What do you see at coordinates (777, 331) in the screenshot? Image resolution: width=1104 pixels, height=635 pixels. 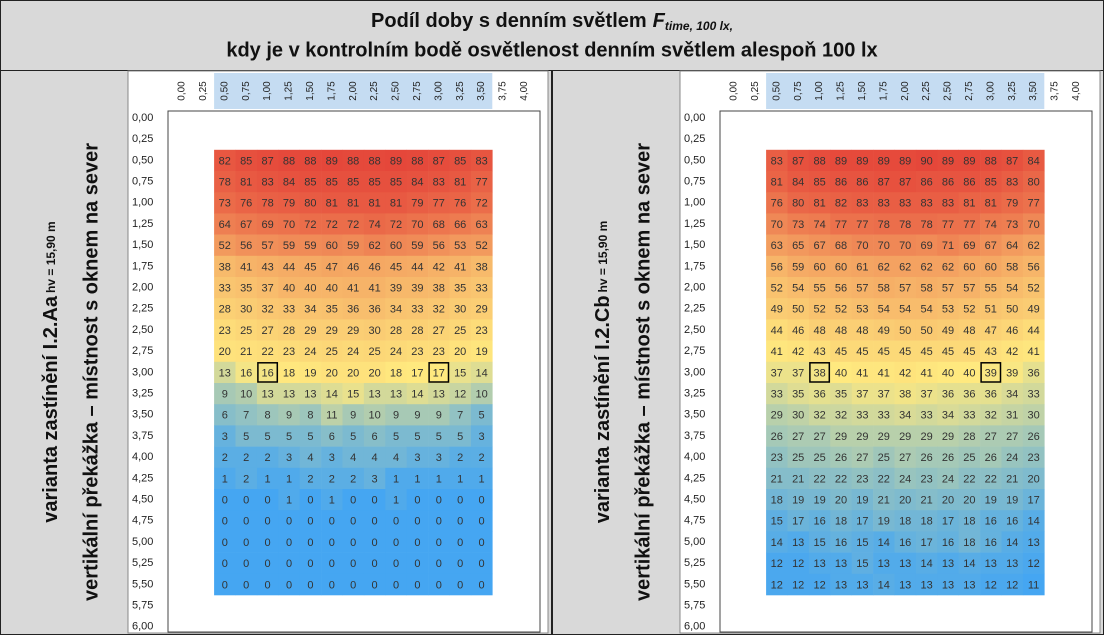 I see `cell-value: 44` at bounding box center [777, 331].